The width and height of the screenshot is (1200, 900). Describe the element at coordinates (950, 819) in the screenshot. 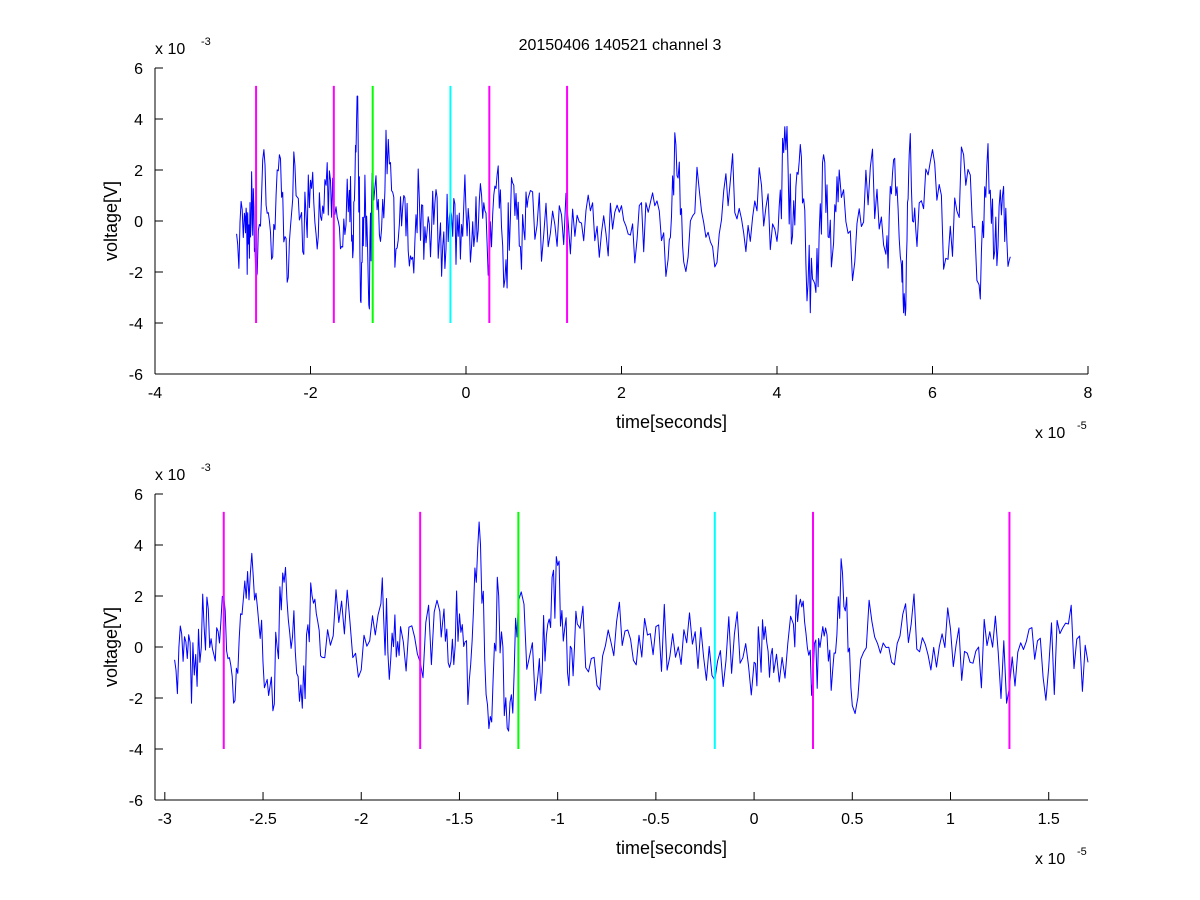

I see `bottom-x-tick-label: 1` at that location.